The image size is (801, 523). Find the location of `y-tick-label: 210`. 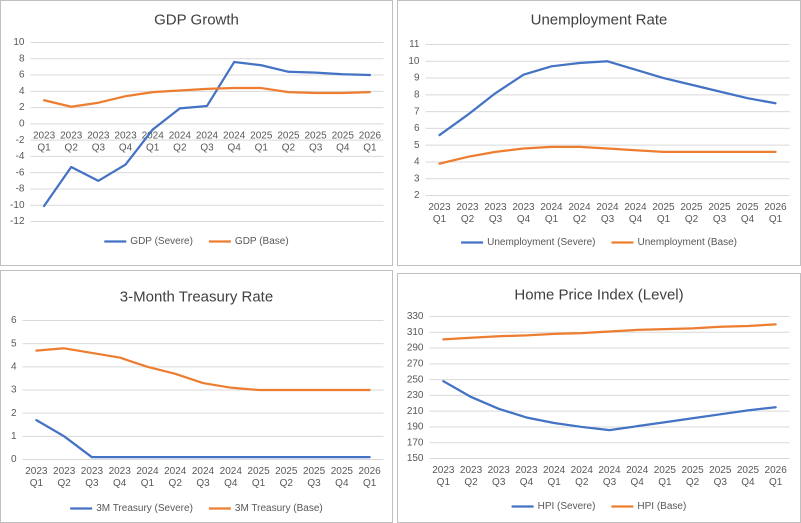

y-tick-label: 210 is located at coordinates (415, 411).